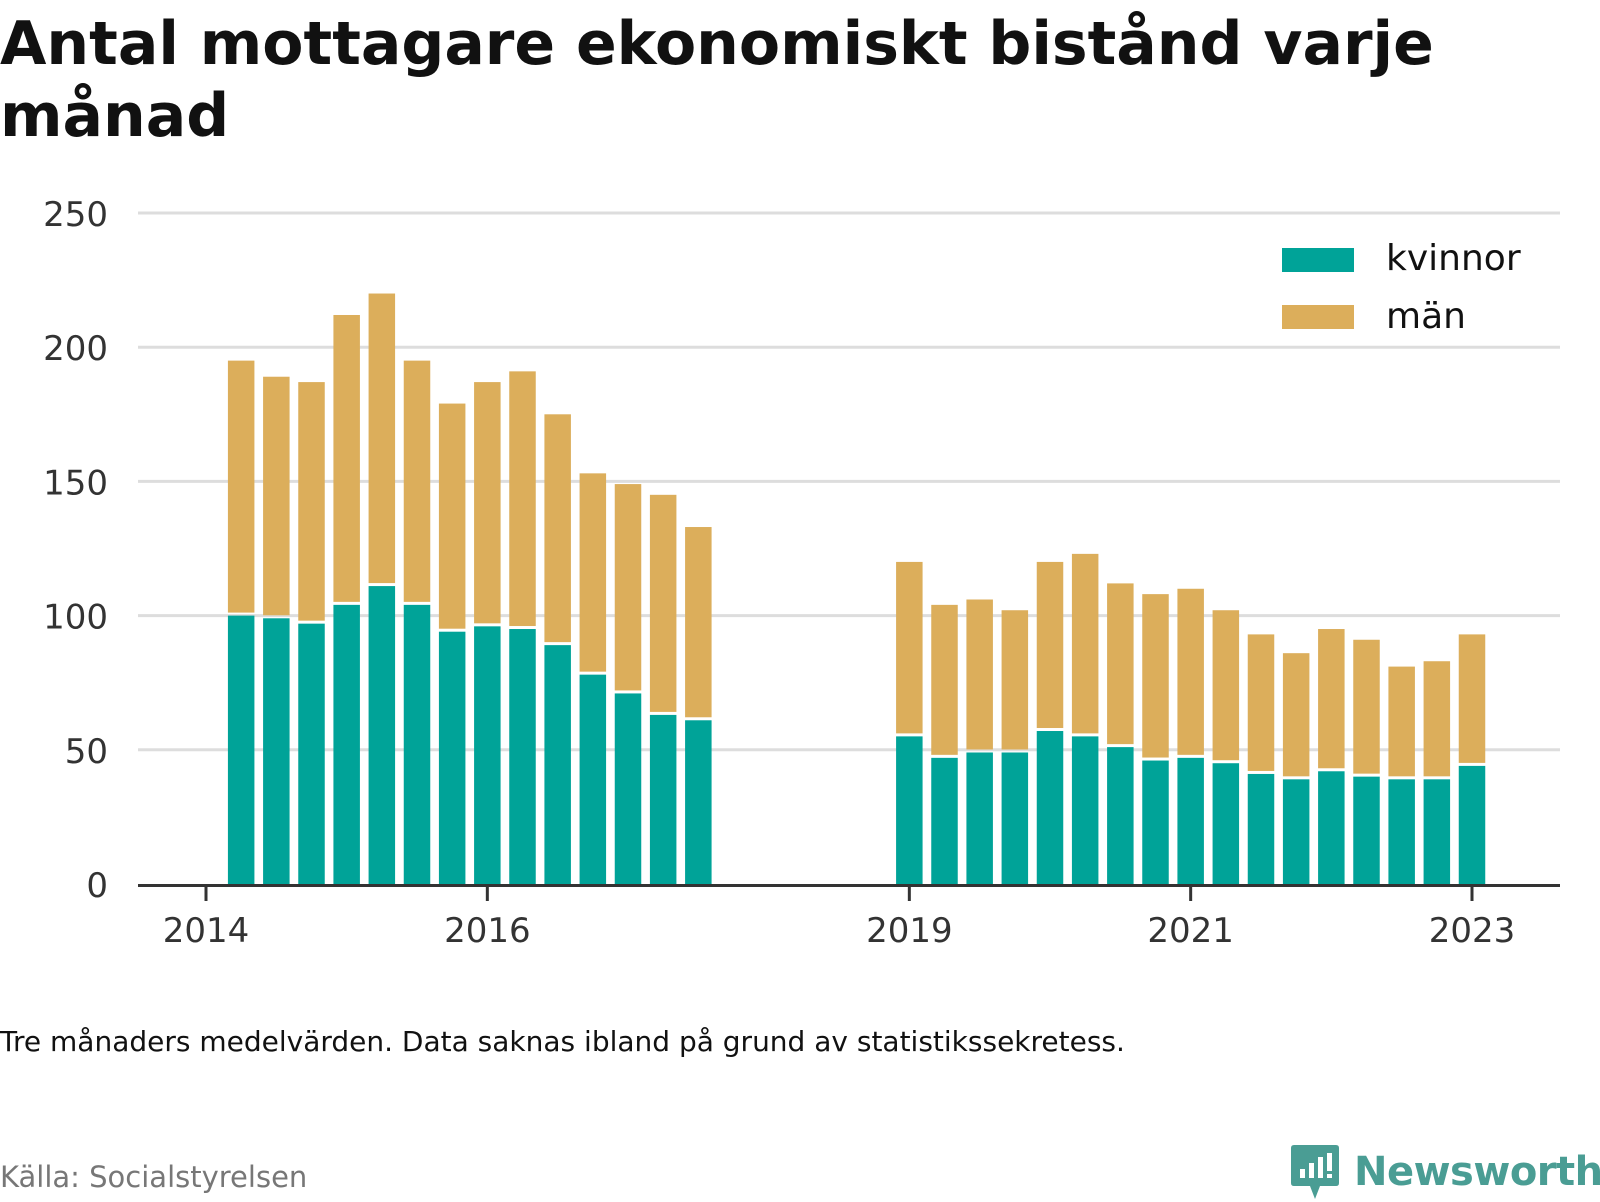 This screenshot has height=1202, width=1600. Describe the element at coordinates (97, 886) in the screenshot. I see `y-tick-label: 0` at that location.